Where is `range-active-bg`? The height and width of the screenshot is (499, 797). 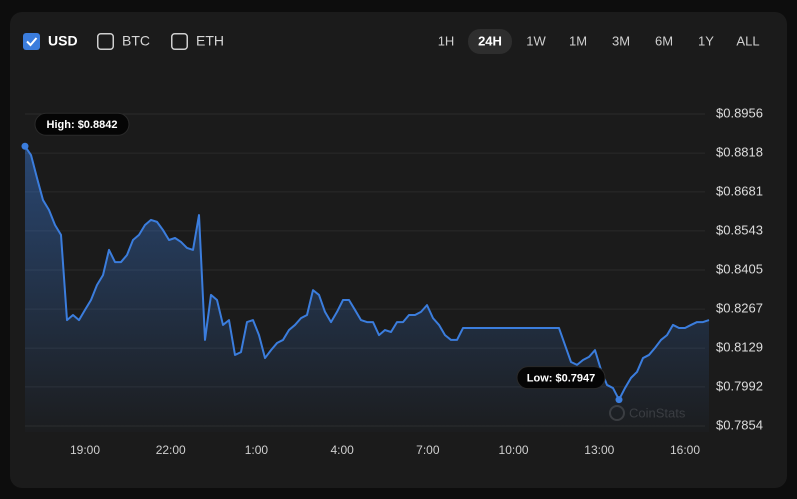 range-active-bg is located at coordinates (490, 41).